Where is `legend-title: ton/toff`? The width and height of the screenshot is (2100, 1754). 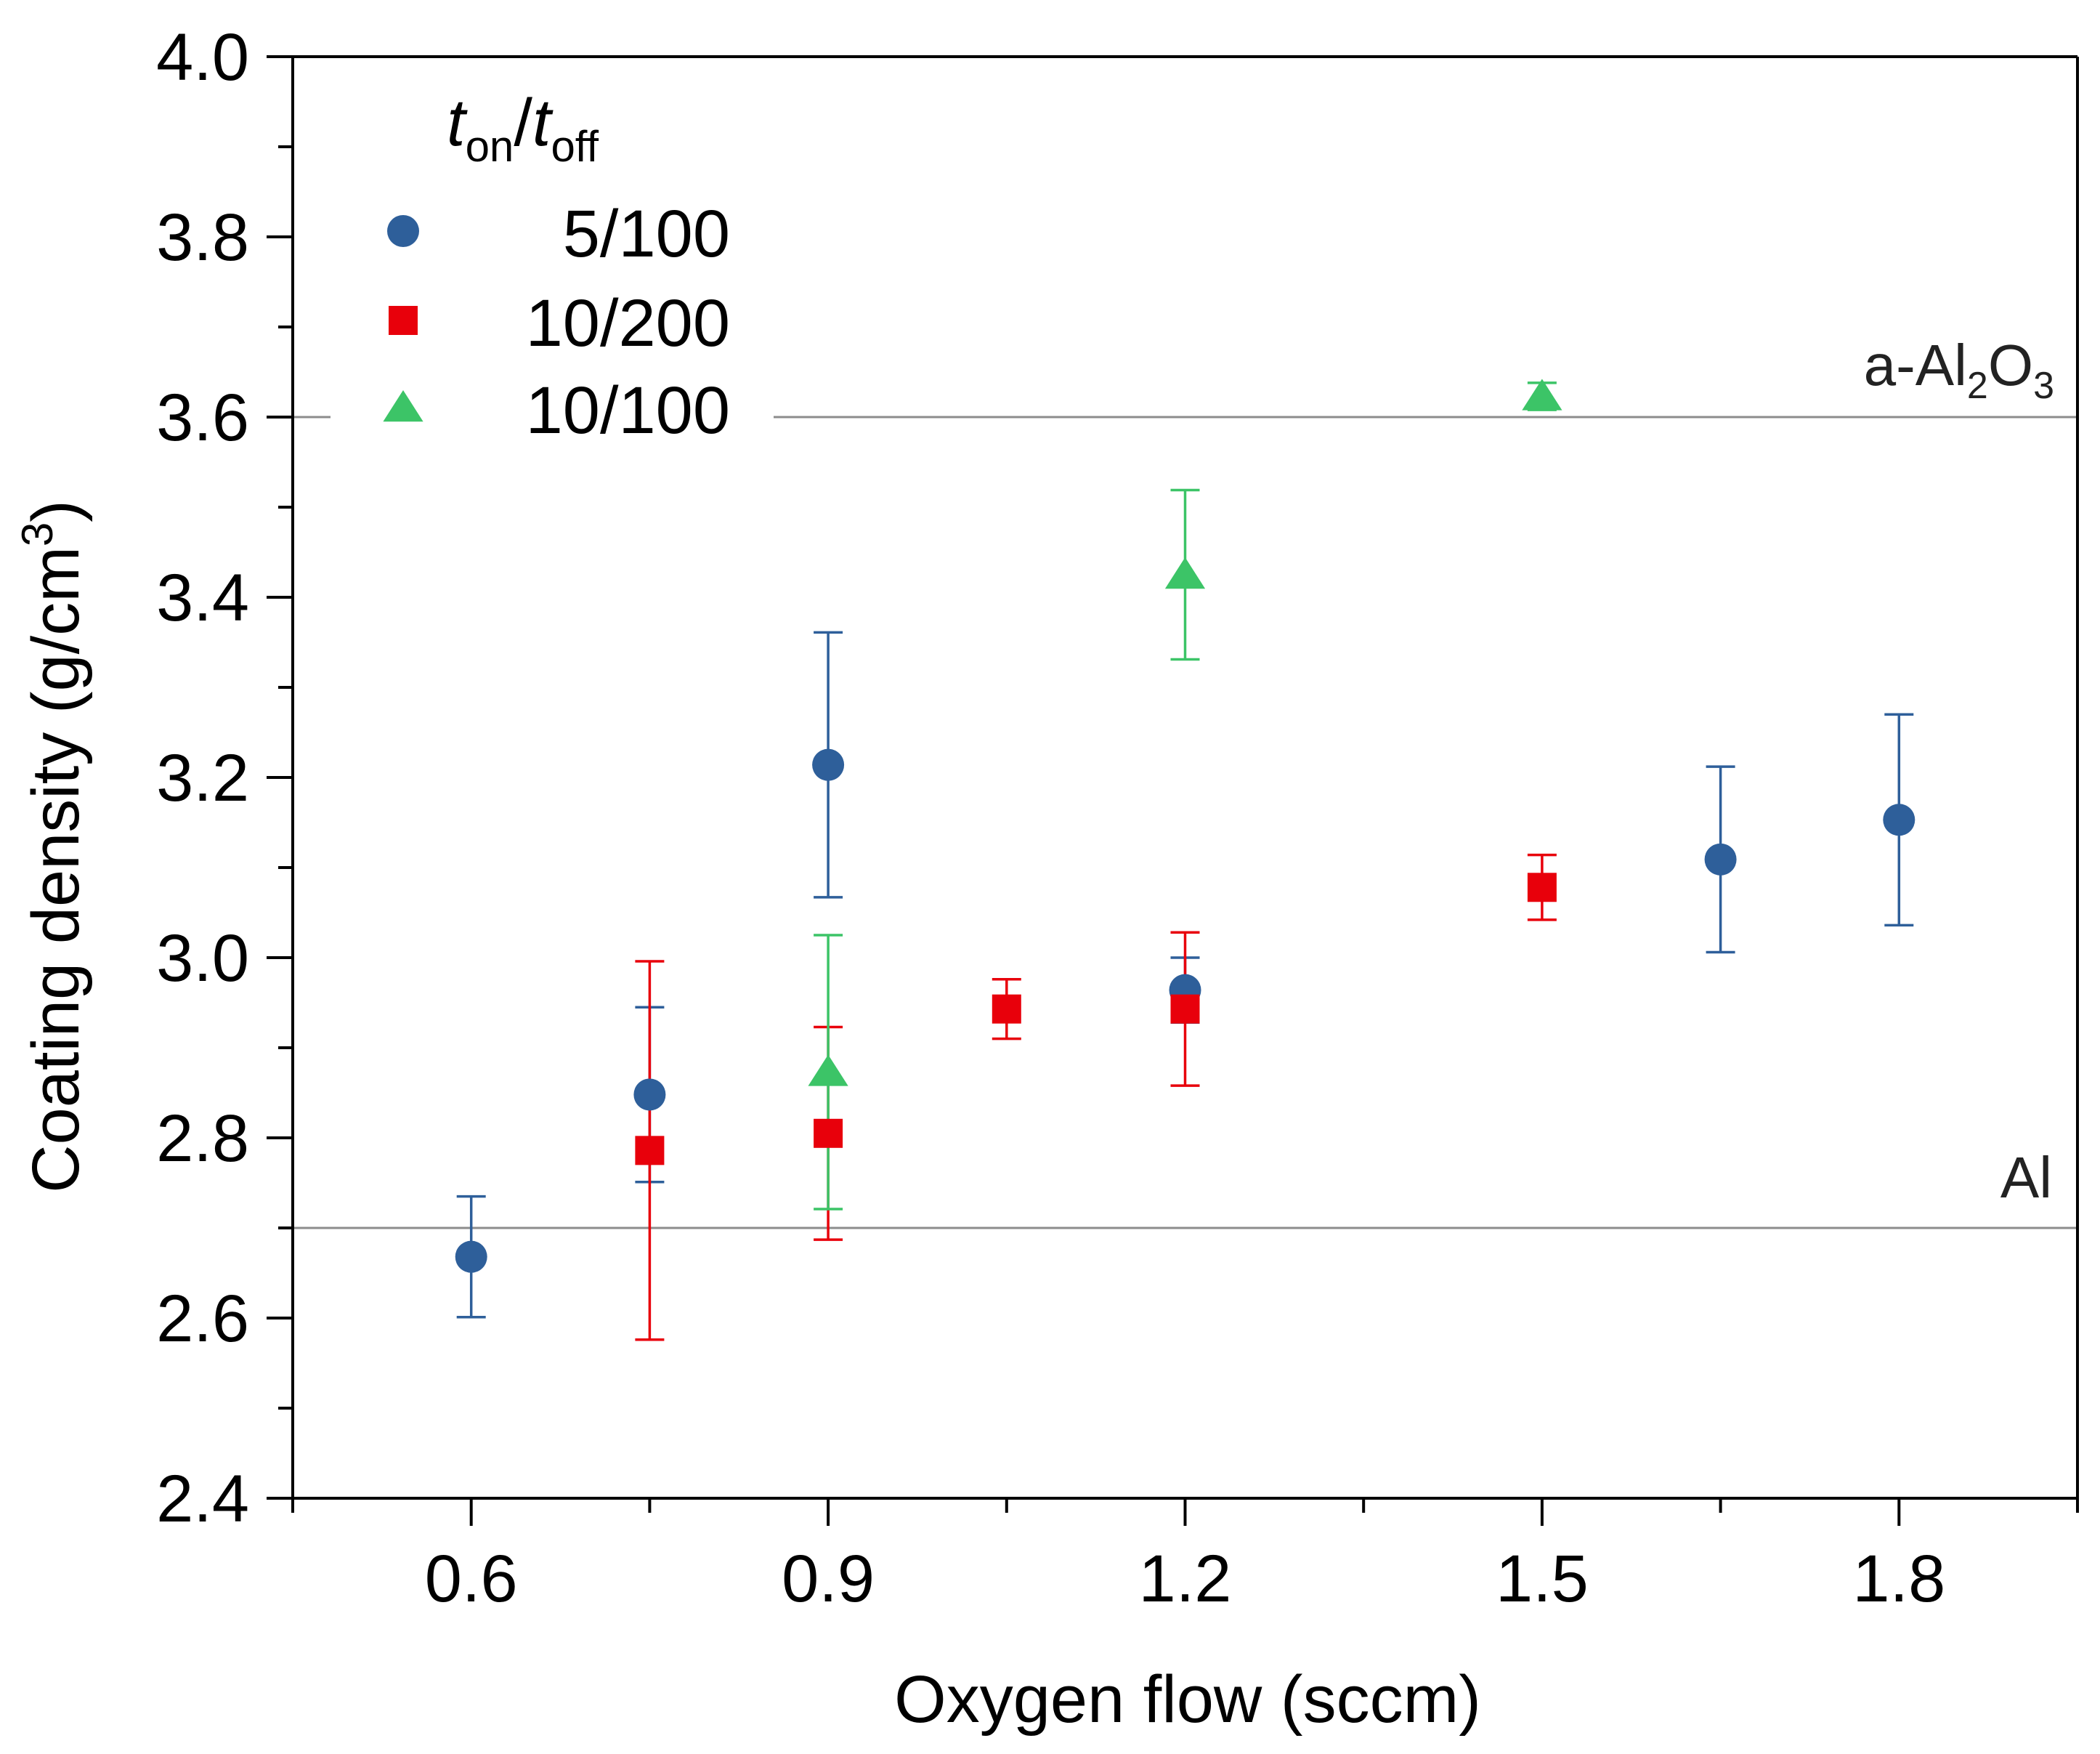 legend-title: ton/toff is located at coordinates (523, 128).